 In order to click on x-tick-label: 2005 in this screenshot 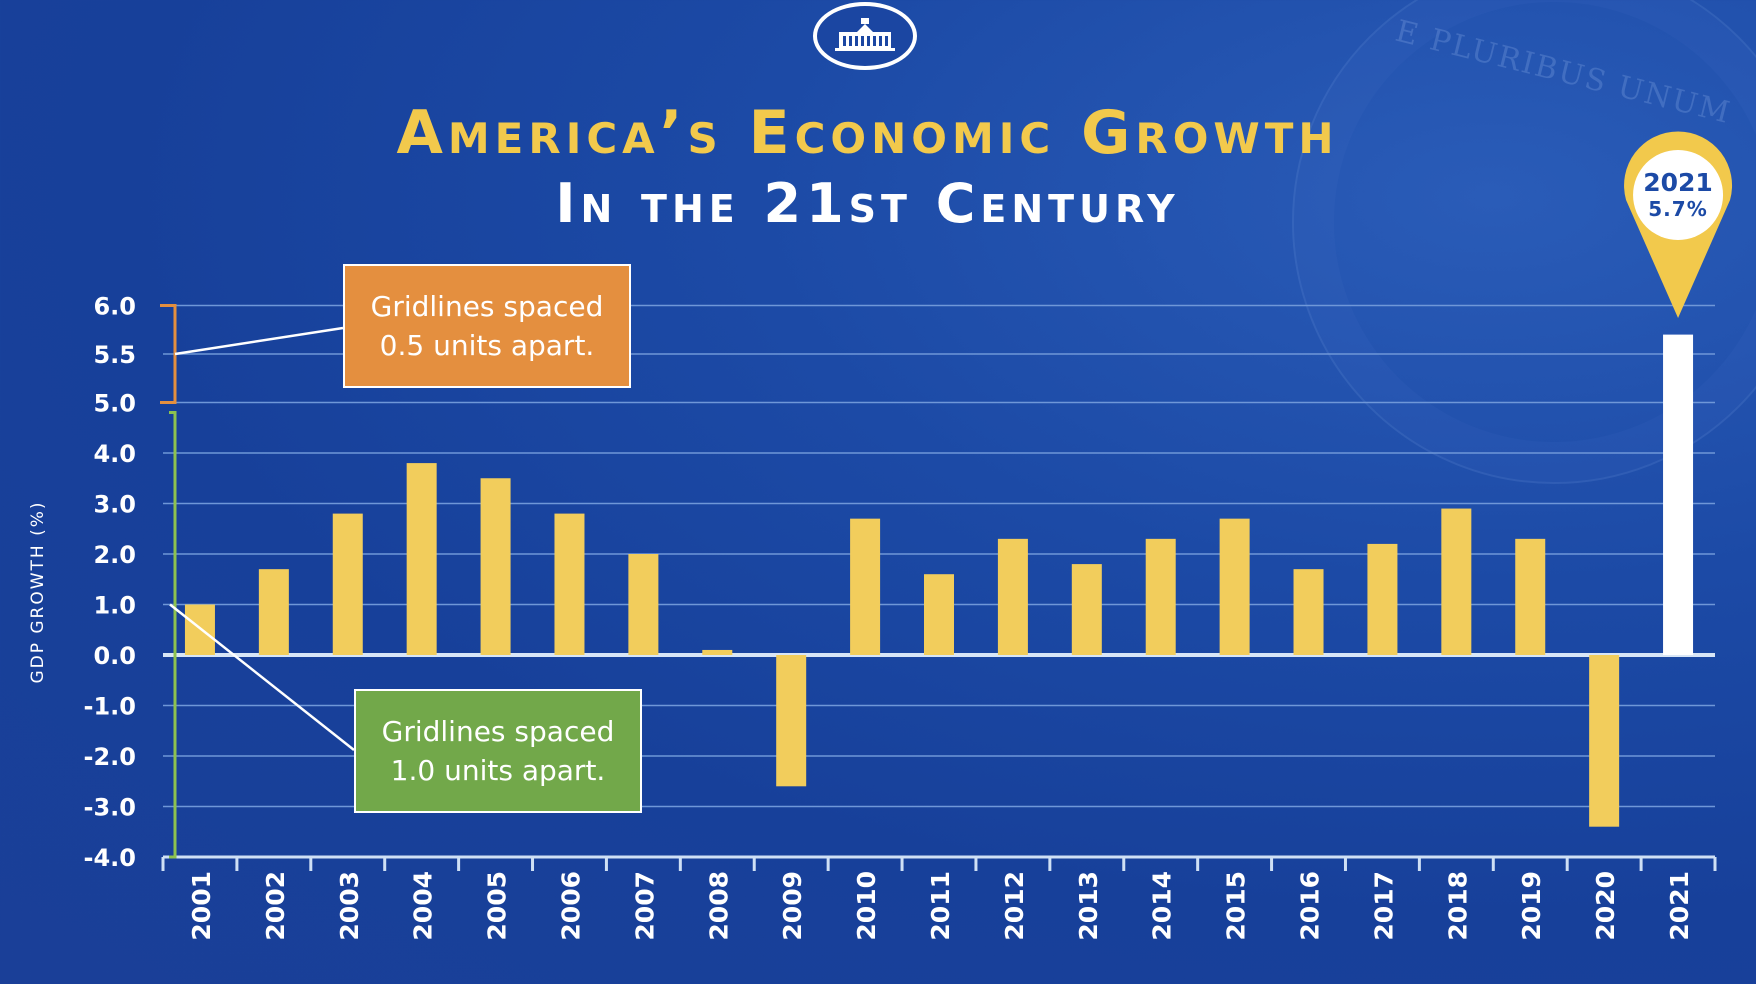, I will do `click(497, 906)`.